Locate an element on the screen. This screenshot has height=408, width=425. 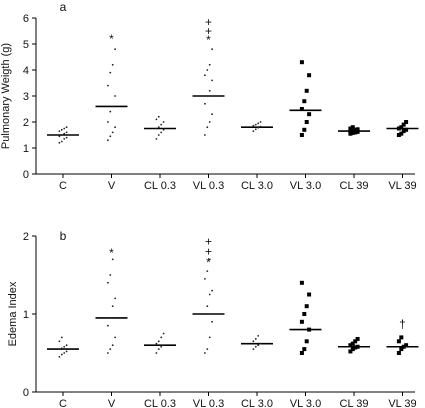
y-tick-label: 0 is located at coordinates (26, 175).